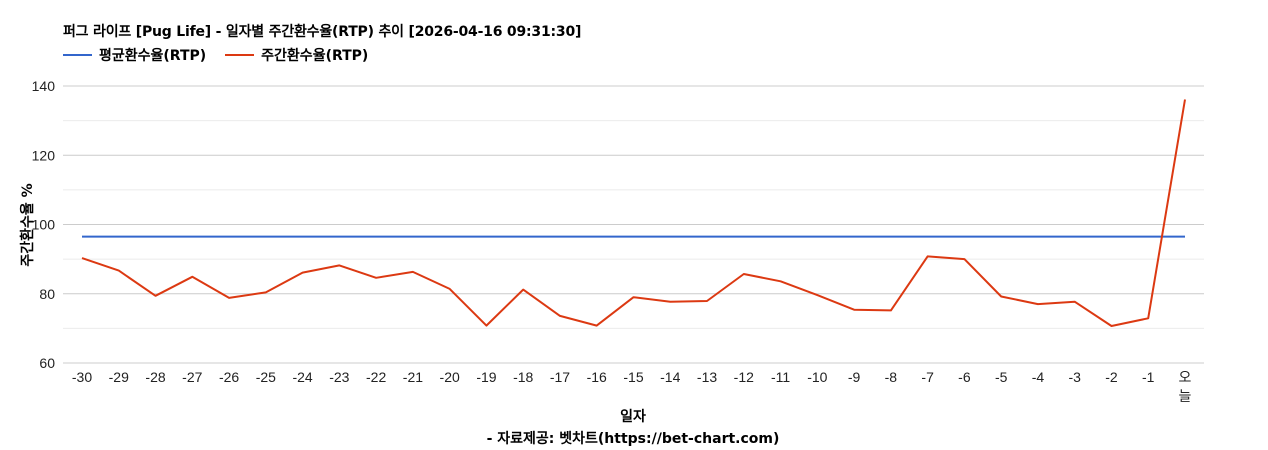 The width and height of the screenshot is (1268, 450). I want to click on x-tick-label: -7, so click(927, 377).